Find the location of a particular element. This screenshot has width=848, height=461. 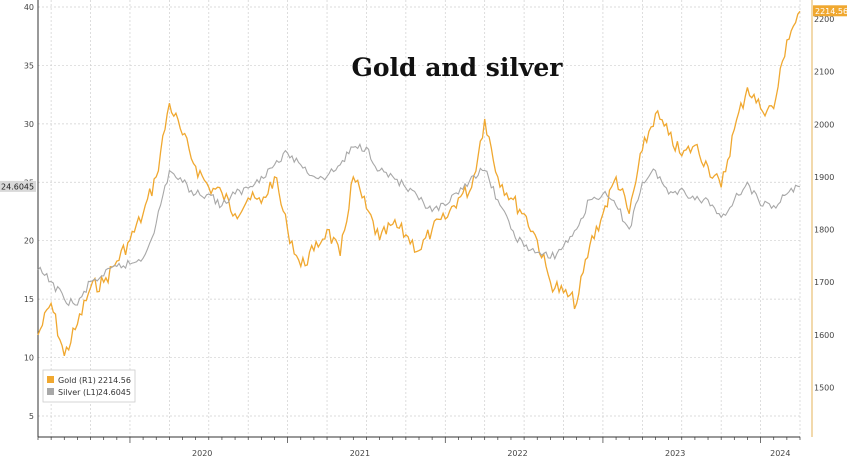

right-tick-label: 2100 is located at coordinates (824, 72).